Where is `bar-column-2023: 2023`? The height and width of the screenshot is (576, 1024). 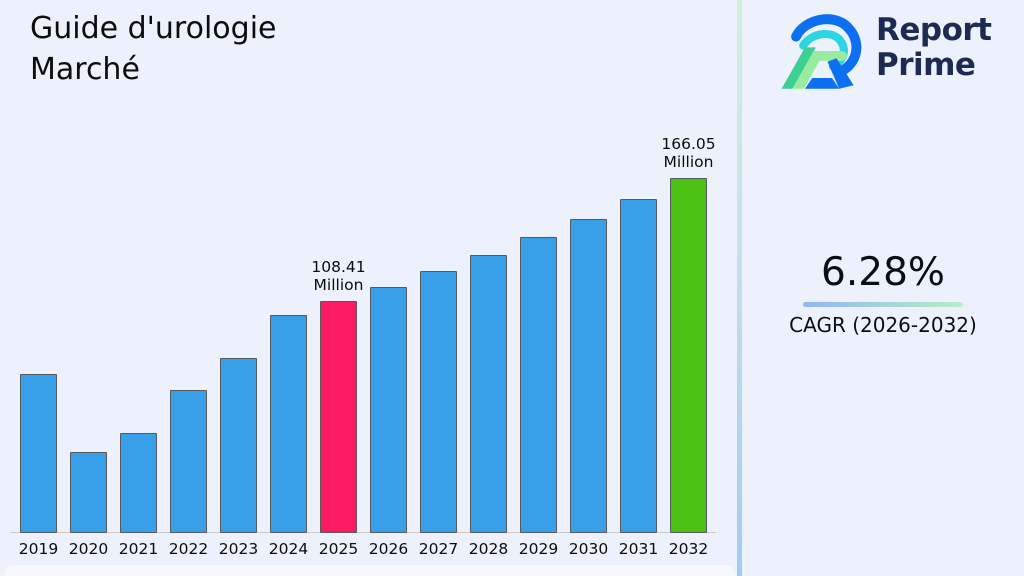 bar-column-2023: 2023 is located at coordinates (238, 458).